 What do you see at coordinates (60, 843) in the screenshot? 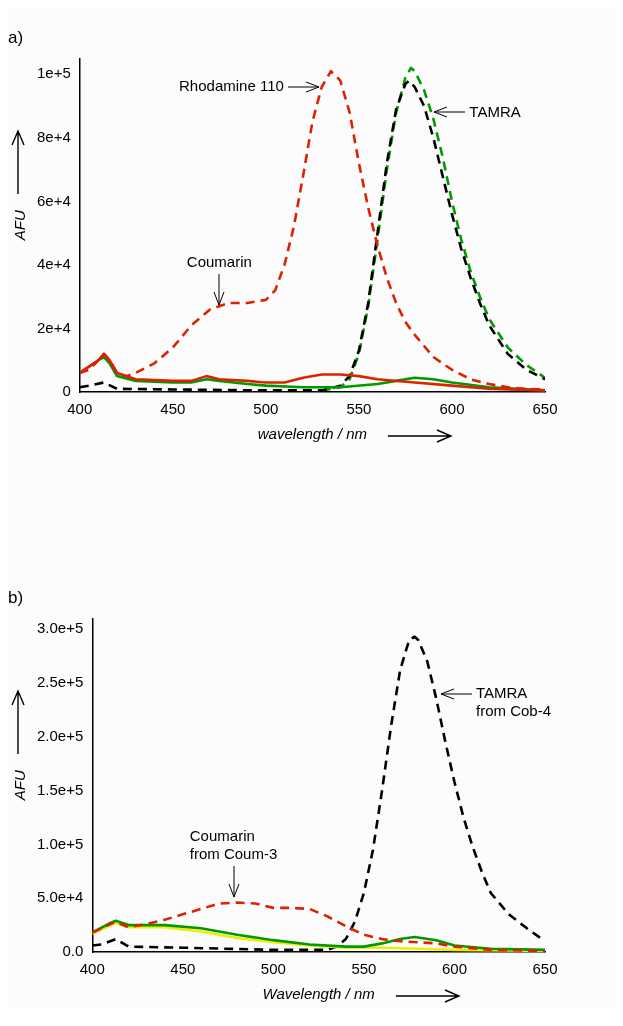
I see `y-tick-label: 1.0e+5` at bounding box center [60, 843].